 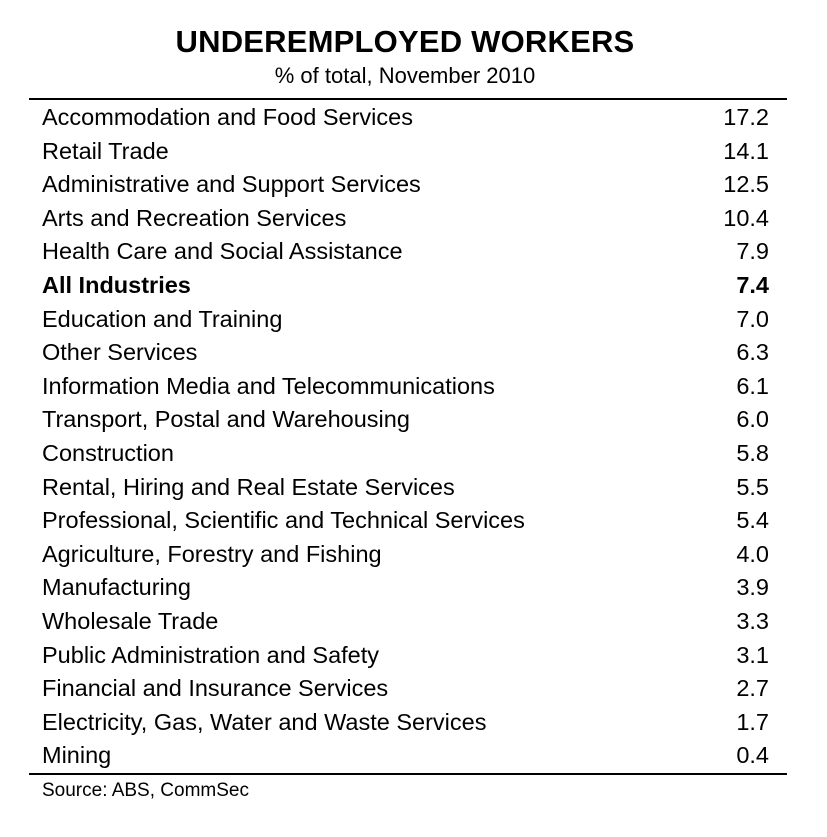 What do you see at coordinates (752, 688) in the screenshot?
I see `row-value: 2.7` at bounding box center [752, 688].